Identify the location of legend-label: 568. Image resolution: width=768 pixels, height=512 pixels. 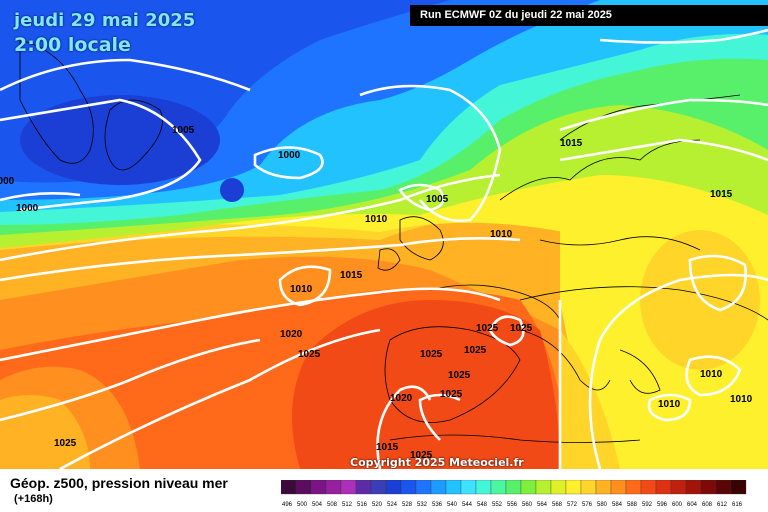
(557, 505).